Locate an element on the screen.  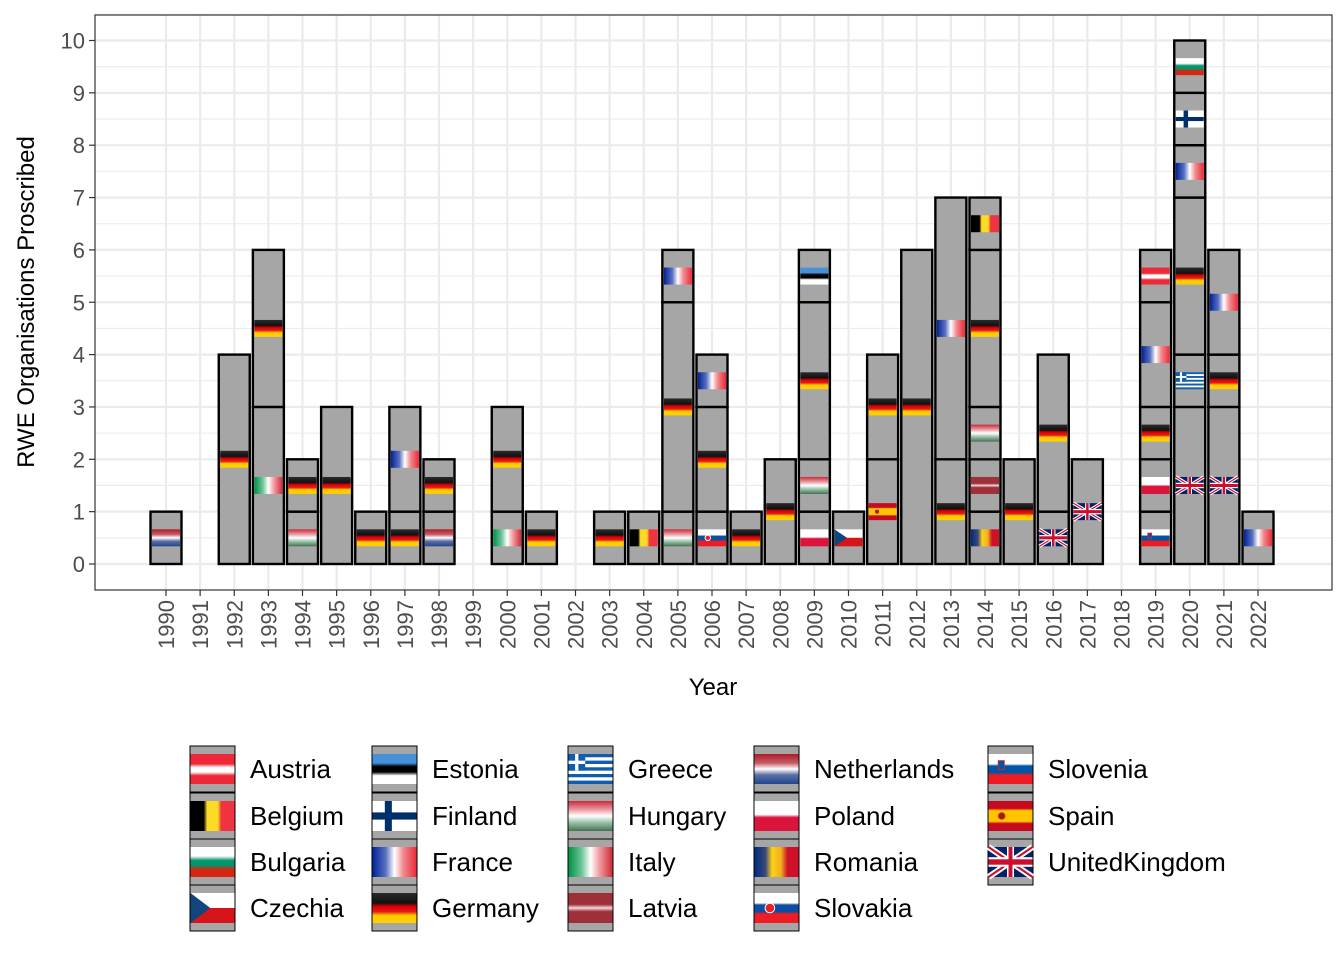
flag-finland-icon is located at coordinates (1189, 119).